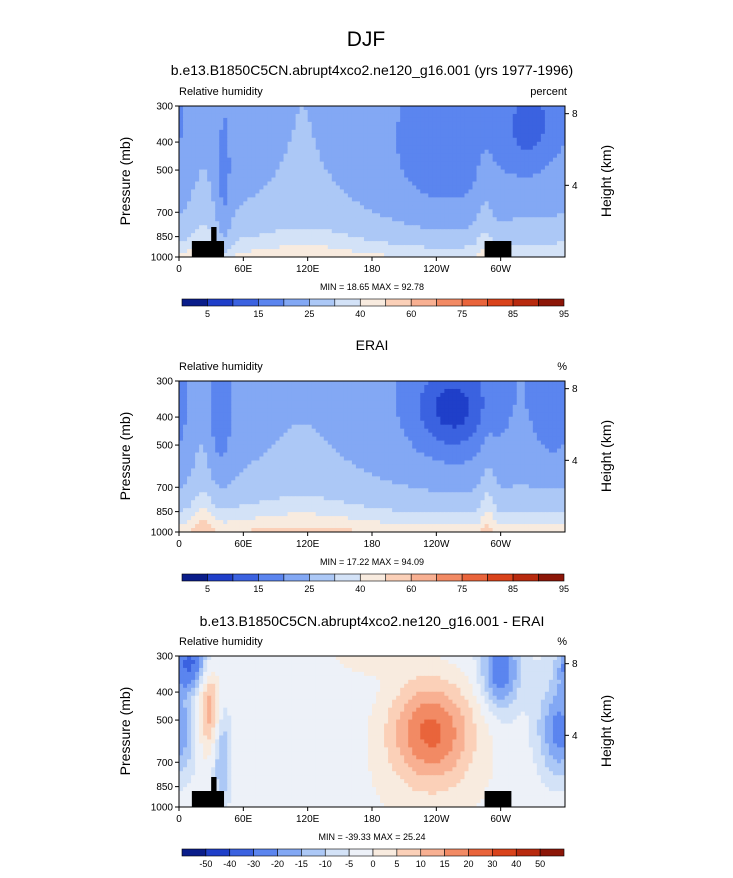 This screenshot has width=733, height=878. What do you see at coordinates (575, 186) in the screenshot?
I see `y-right-tick-label: 4` at bounding box center [575, 186].